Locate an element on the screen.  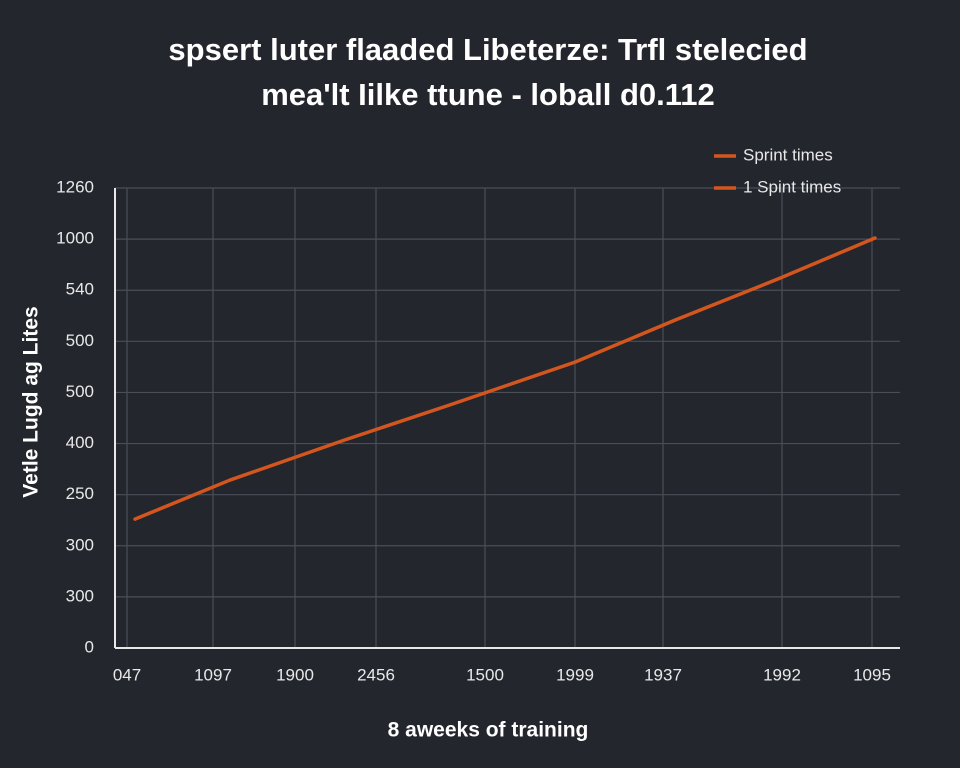
legend-label: Sprint times is located at coordinates (788, 154).